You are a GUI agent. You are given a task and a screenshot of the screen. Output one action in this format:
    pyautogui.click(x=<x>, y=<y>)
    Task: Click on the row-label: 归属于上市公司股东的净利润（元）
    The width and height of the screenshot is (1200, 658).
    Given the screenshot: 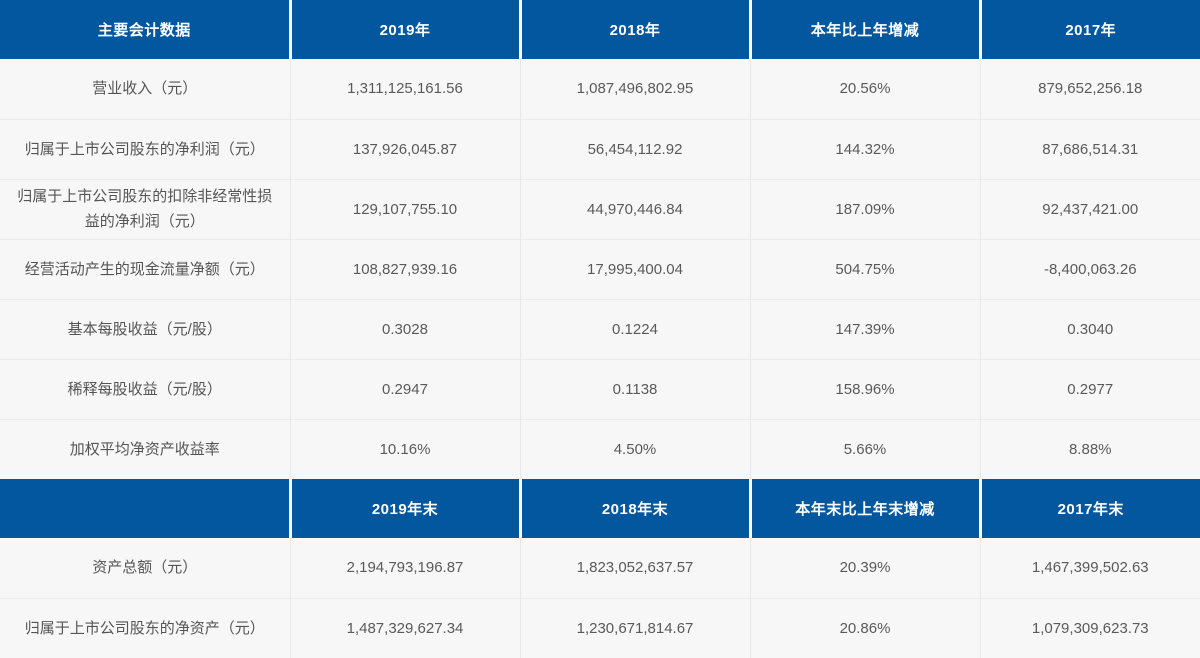 What is the action you would take?
    pyautogui.click(x=145, y=148)
    